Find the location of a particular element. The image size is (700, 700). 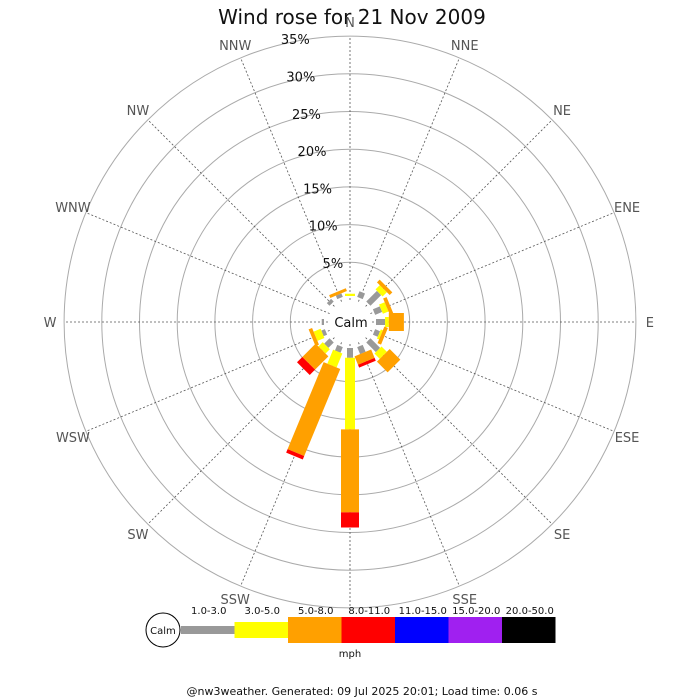

direction-label-n: N is located at coordinates (350, 23).